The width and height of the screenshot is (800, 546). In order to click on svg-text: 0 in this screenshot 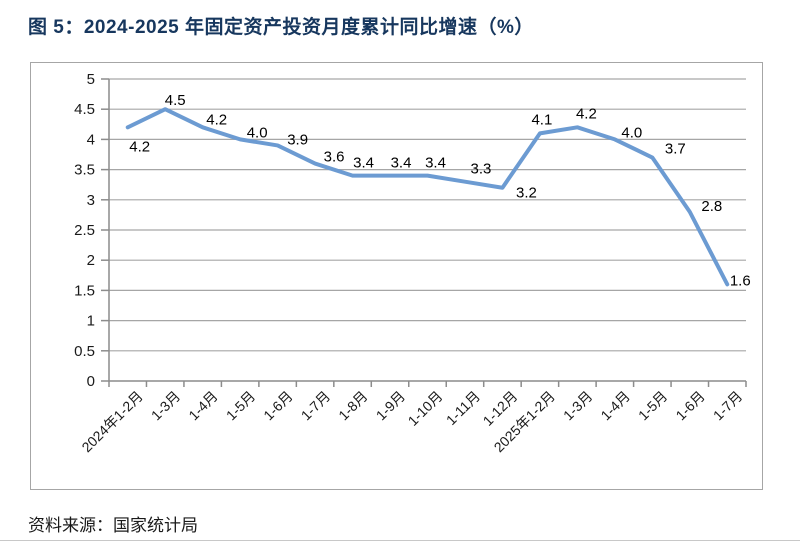, I will do `click(91, 381)`.